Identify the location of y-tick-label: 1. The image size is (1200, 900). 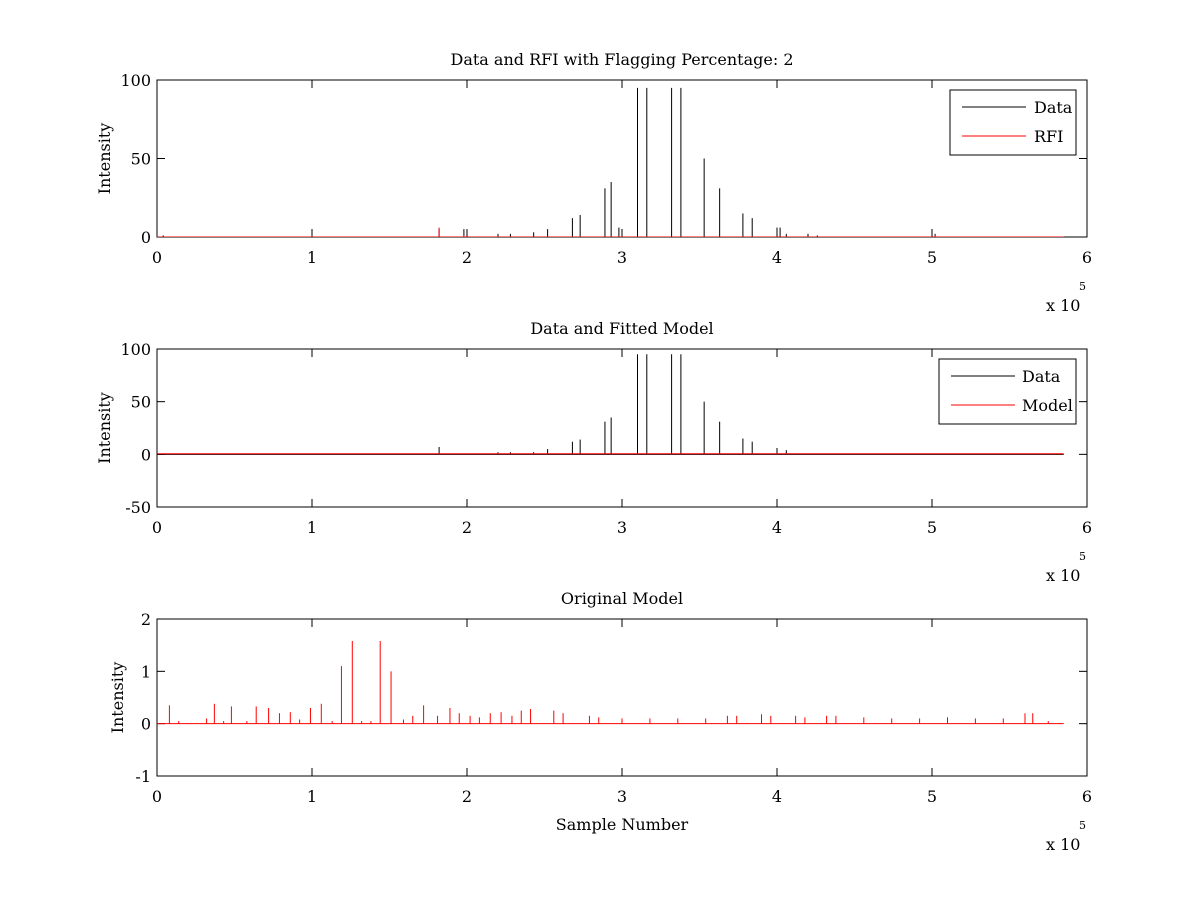
(146, 671).